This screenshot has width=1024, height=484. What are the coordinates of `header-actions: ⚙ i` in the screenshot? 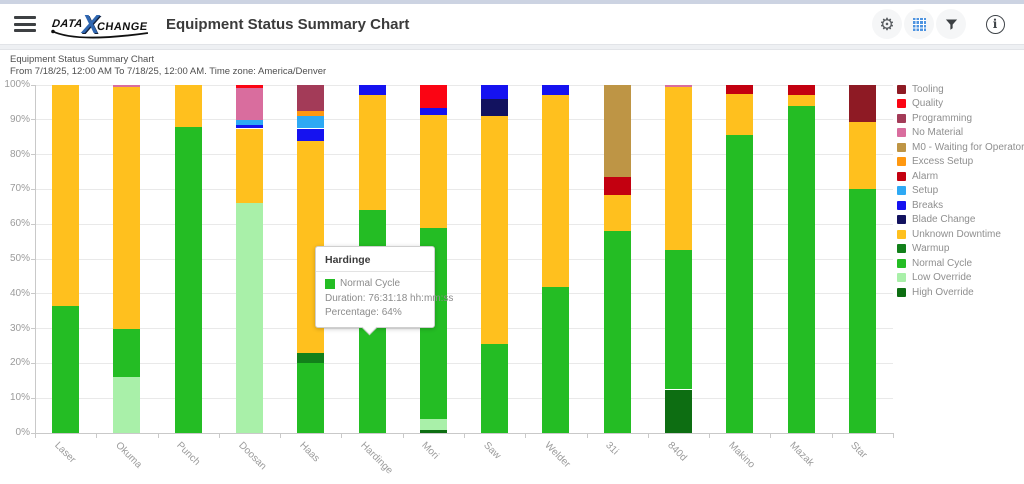 It's located at (941, 24).